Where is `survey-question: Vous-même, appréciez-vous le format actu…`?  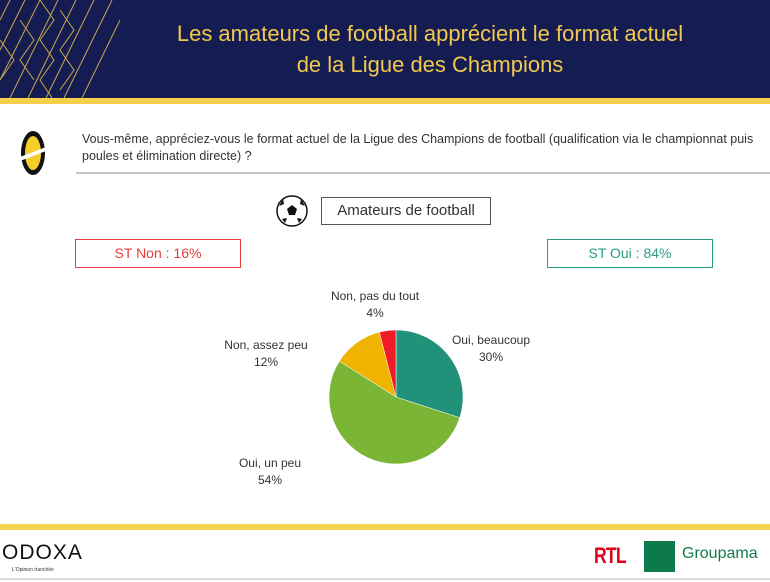 survey-question: Vous-même, appréciez-vous le format actu… is located at coordinates (418, 147).